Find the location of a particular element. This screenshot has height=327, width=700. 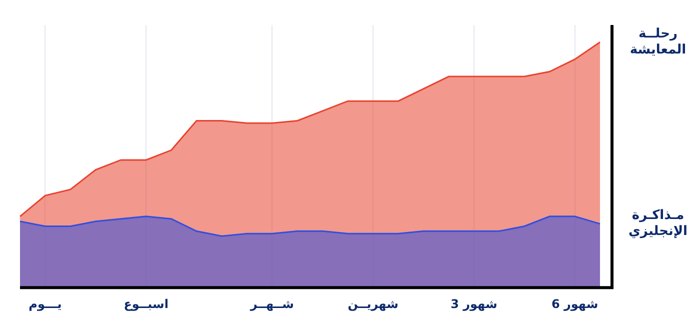

text: مـذاكـرة الإنجليزي is located at coordinates (658, 224).